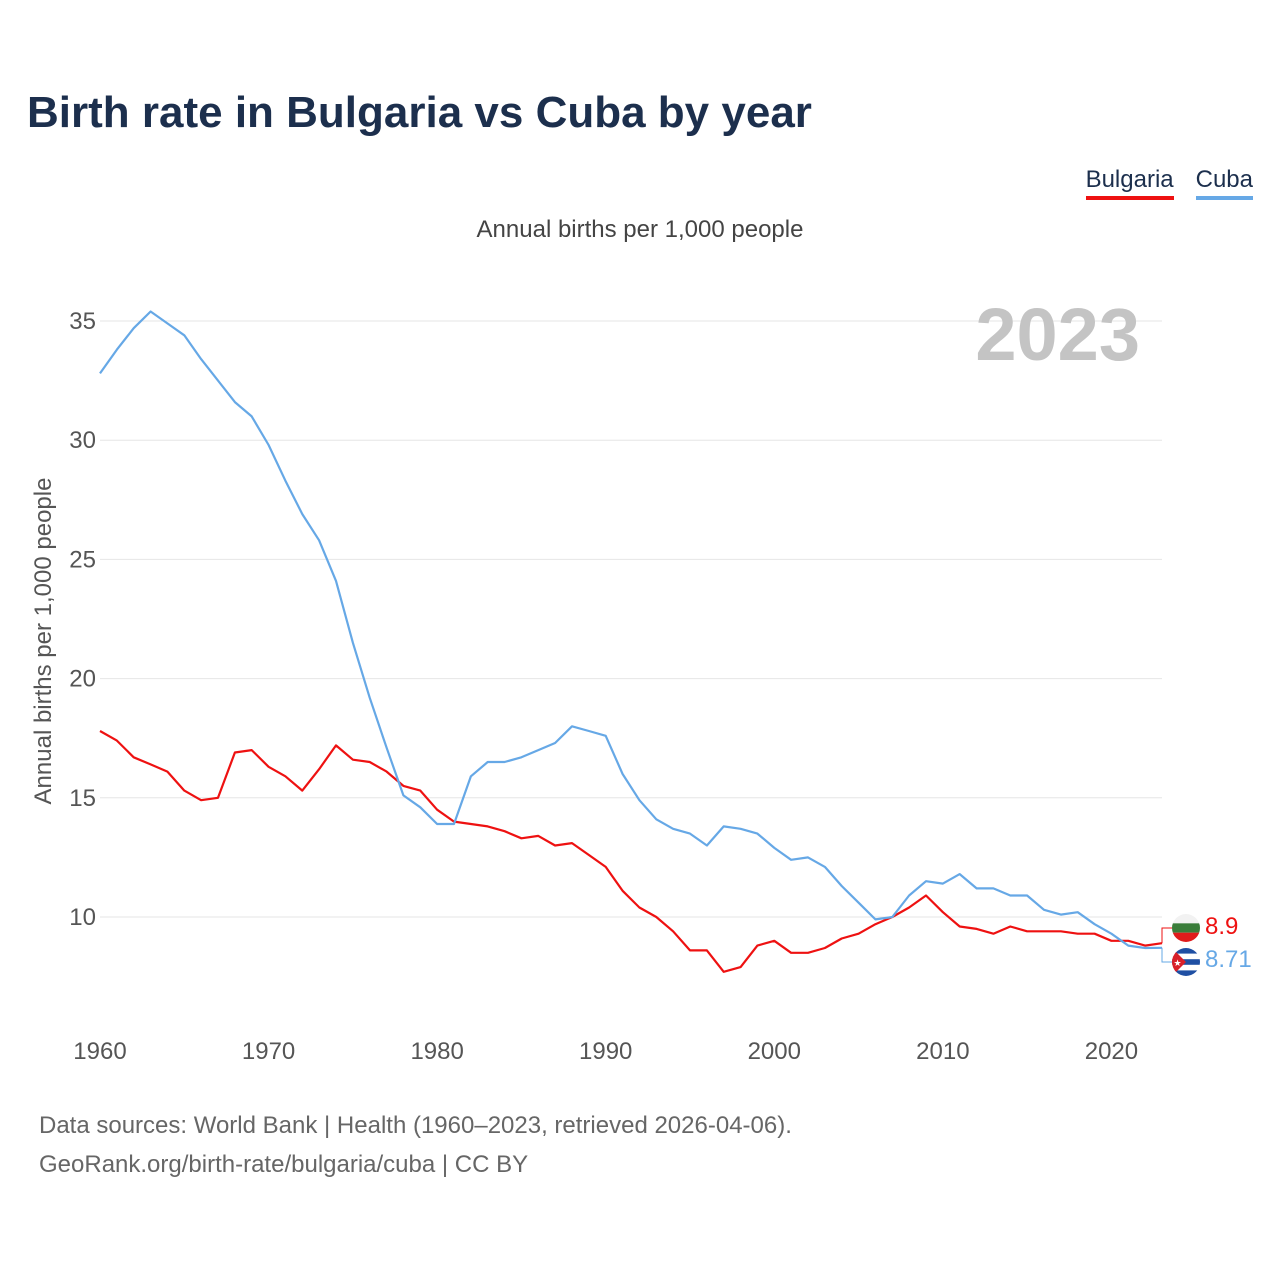 This screenshot has height=1280, width=1280. I want to click on x-tick-label-1960: 1960, so click(99, 1051).